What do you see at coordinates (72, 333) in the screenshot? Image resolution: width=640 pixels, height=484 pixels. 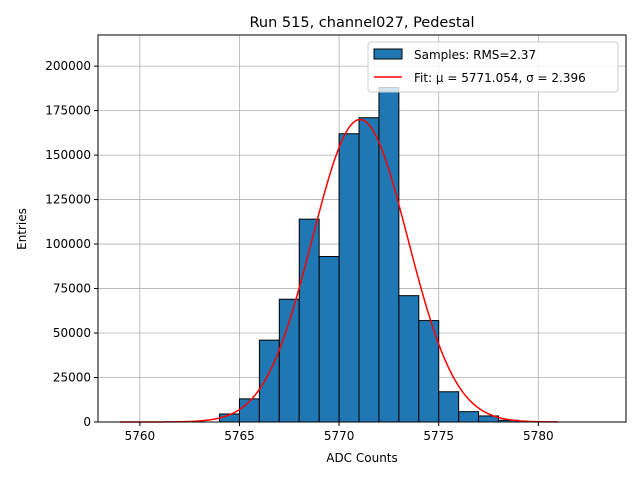 I see `y-tick-label: 50000` at bounding box center [72, 333].